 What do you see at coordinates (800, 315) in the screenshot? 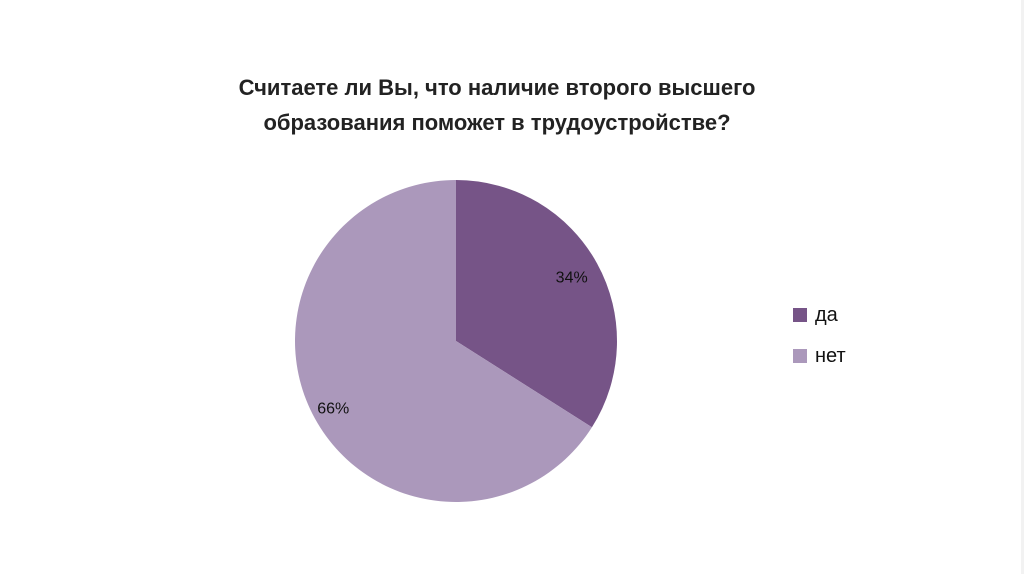
I see `legend-swatch-da` at bounding box center [800, 315].